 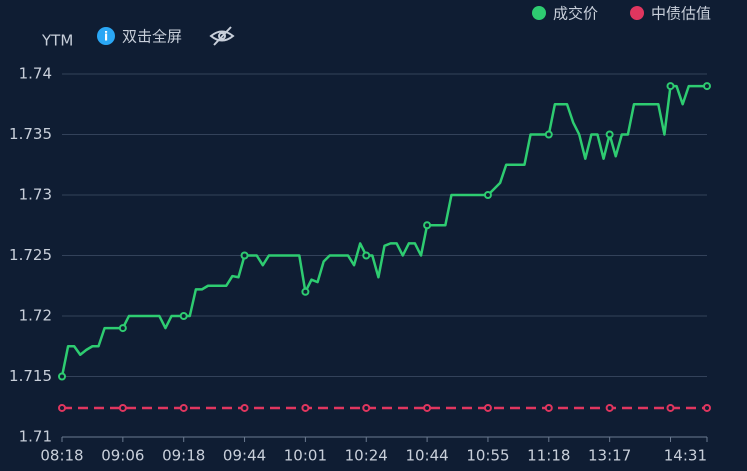 I want to click on eye-slash, so click(x=222, y=36).